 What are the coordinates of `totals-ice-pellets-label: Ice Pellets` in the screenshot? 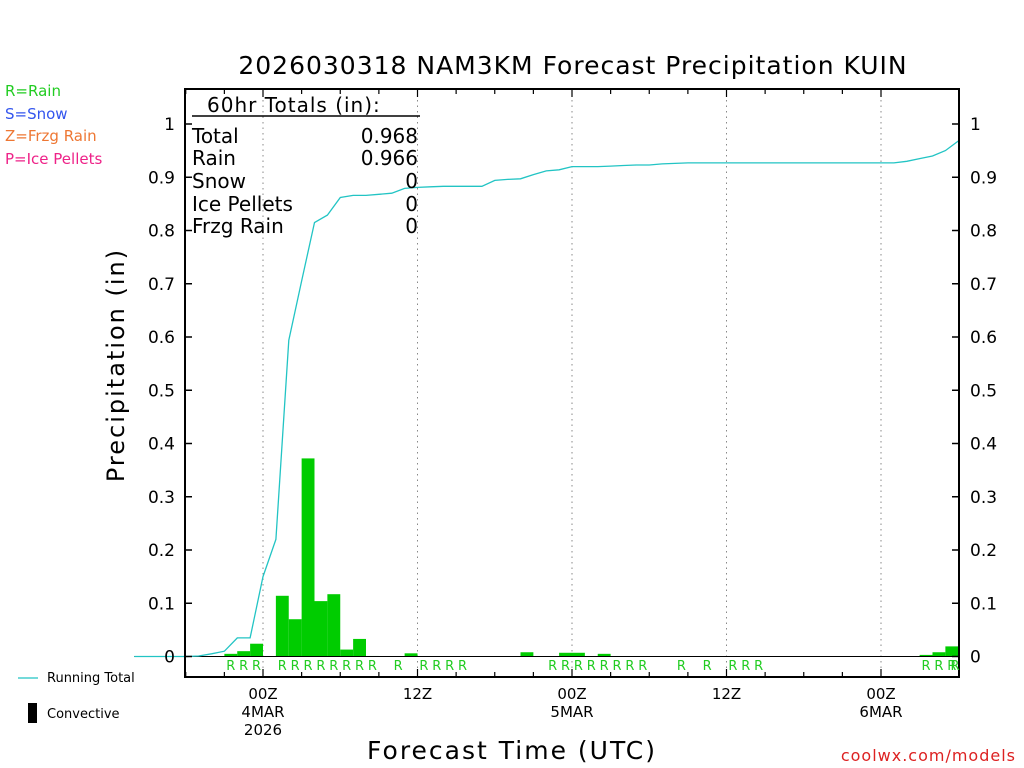 It's located at (242, 204).